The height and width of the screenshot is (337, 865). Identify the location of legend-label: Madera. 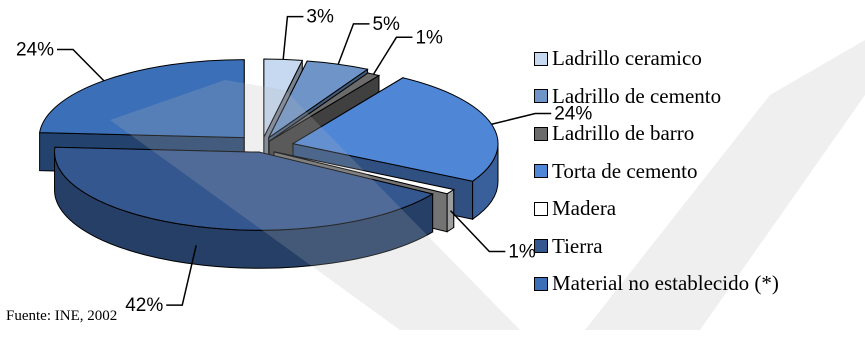
(584, 208).